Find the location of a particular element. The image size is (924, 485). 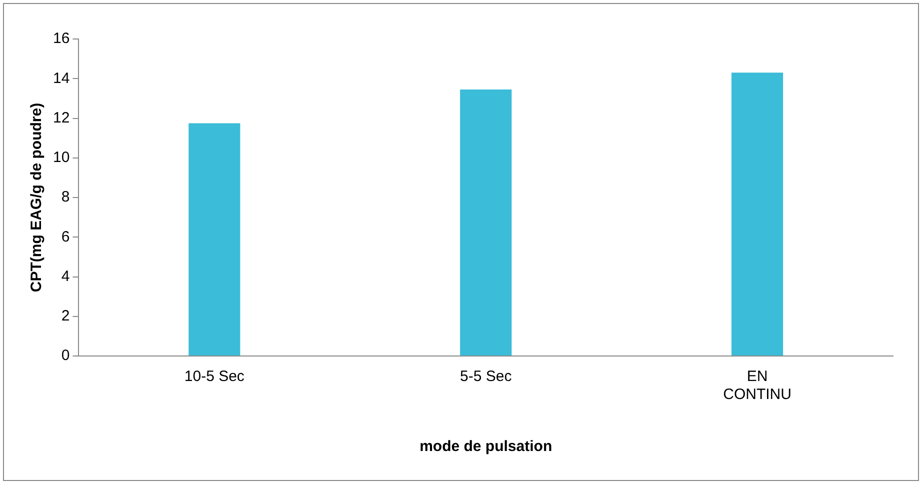

y-tick-label: 4 is located at coordinates (65, 276).